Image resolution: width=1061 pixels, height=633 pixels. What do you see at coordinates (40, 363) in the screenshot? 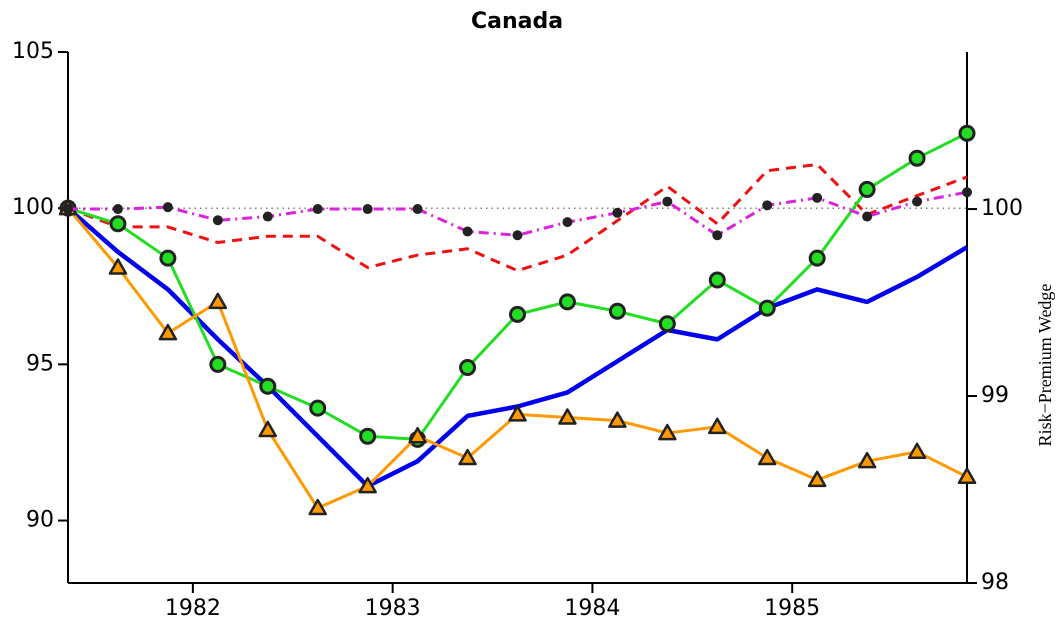
I see `y-tick-label: 95` at bounding box center [40, 363].